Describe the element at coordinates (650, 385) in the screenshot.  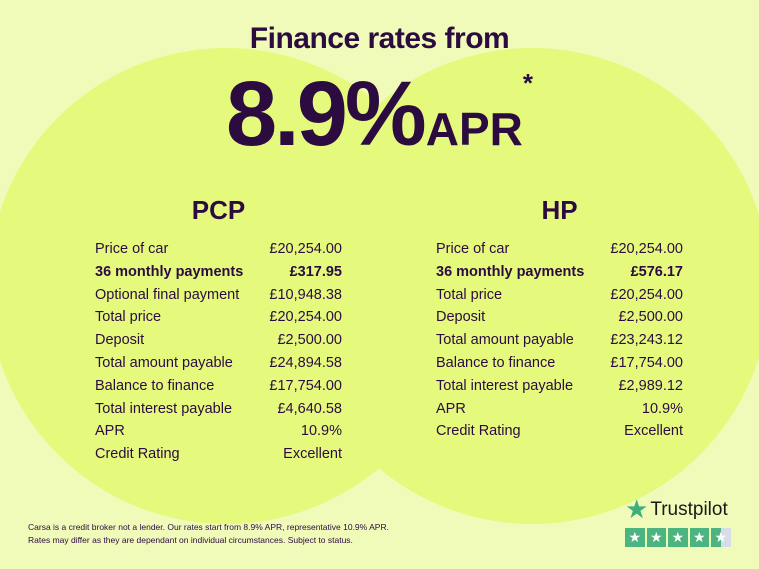
I see `row-value: £2,989.12` at that location.